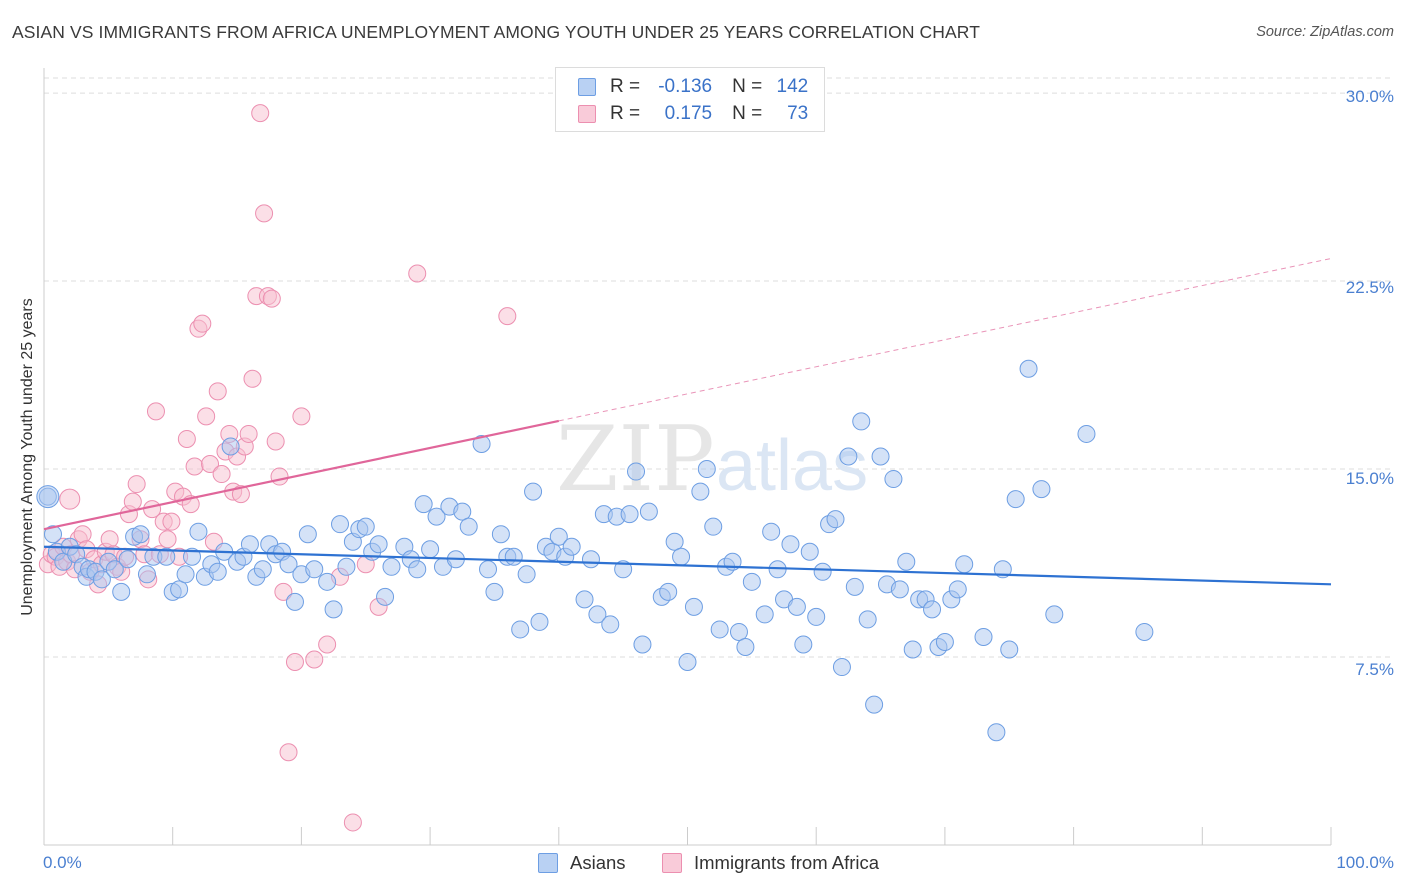  I want to click on y-tick-label: 7.5%, so click(1374, 669).